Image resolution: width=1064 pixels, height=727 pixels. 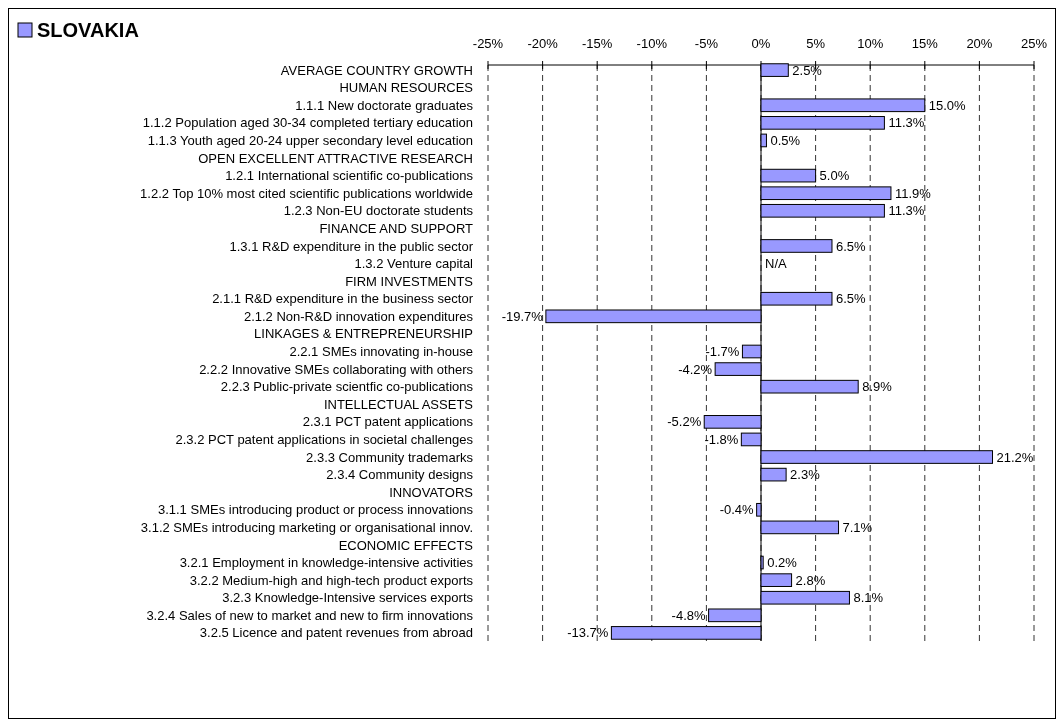 I want to click on data-label: -19.7%, so click(x=522, y=316).